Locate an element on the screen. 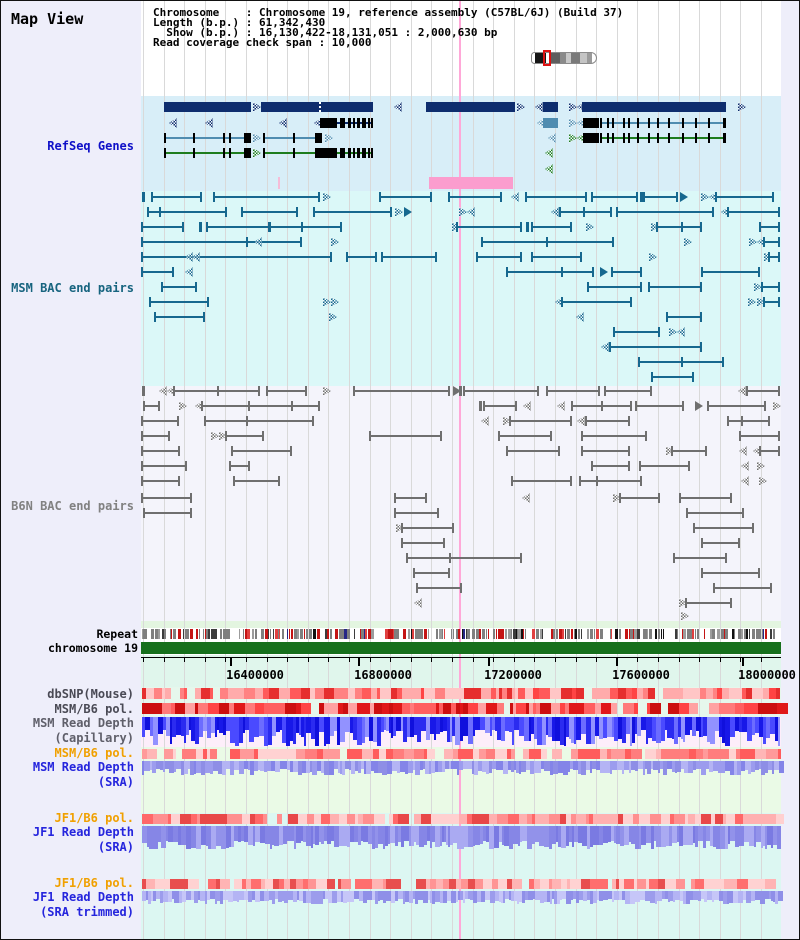 The image size is (800, 940). refseq-gene-exon is located at coordinates (591, 123).